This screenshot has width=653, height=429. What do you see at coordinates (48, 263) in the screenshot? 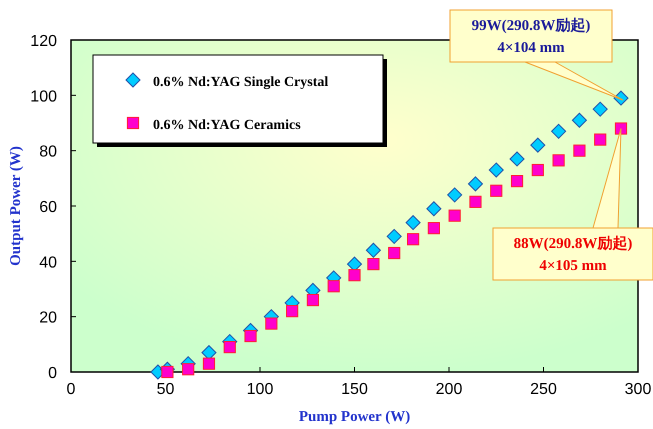
I see `y-tick-label: 40` at bounding box center [48, 263].